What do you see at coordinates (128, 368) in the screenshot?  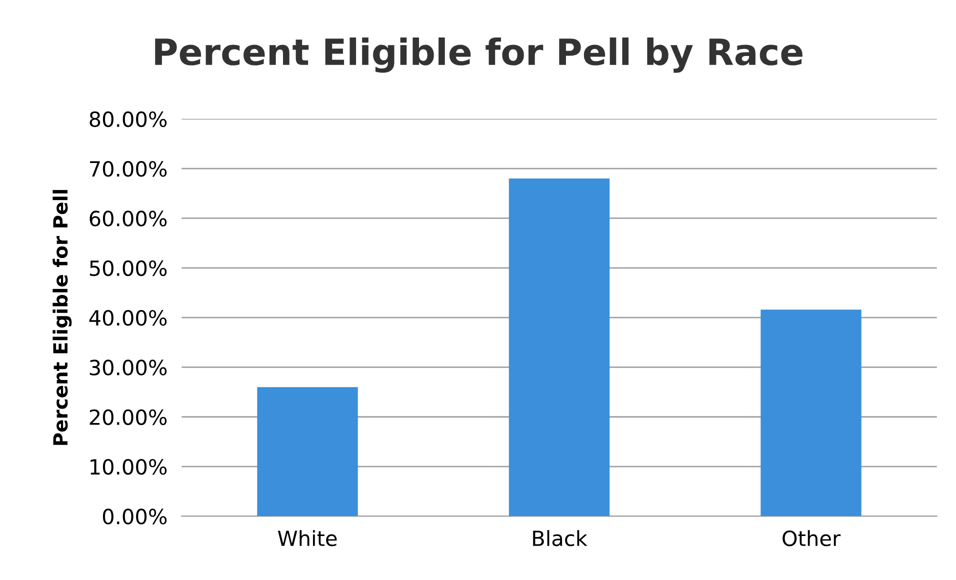 I see `y-tick-label: 30.00%` at bounding box center [128, 368].